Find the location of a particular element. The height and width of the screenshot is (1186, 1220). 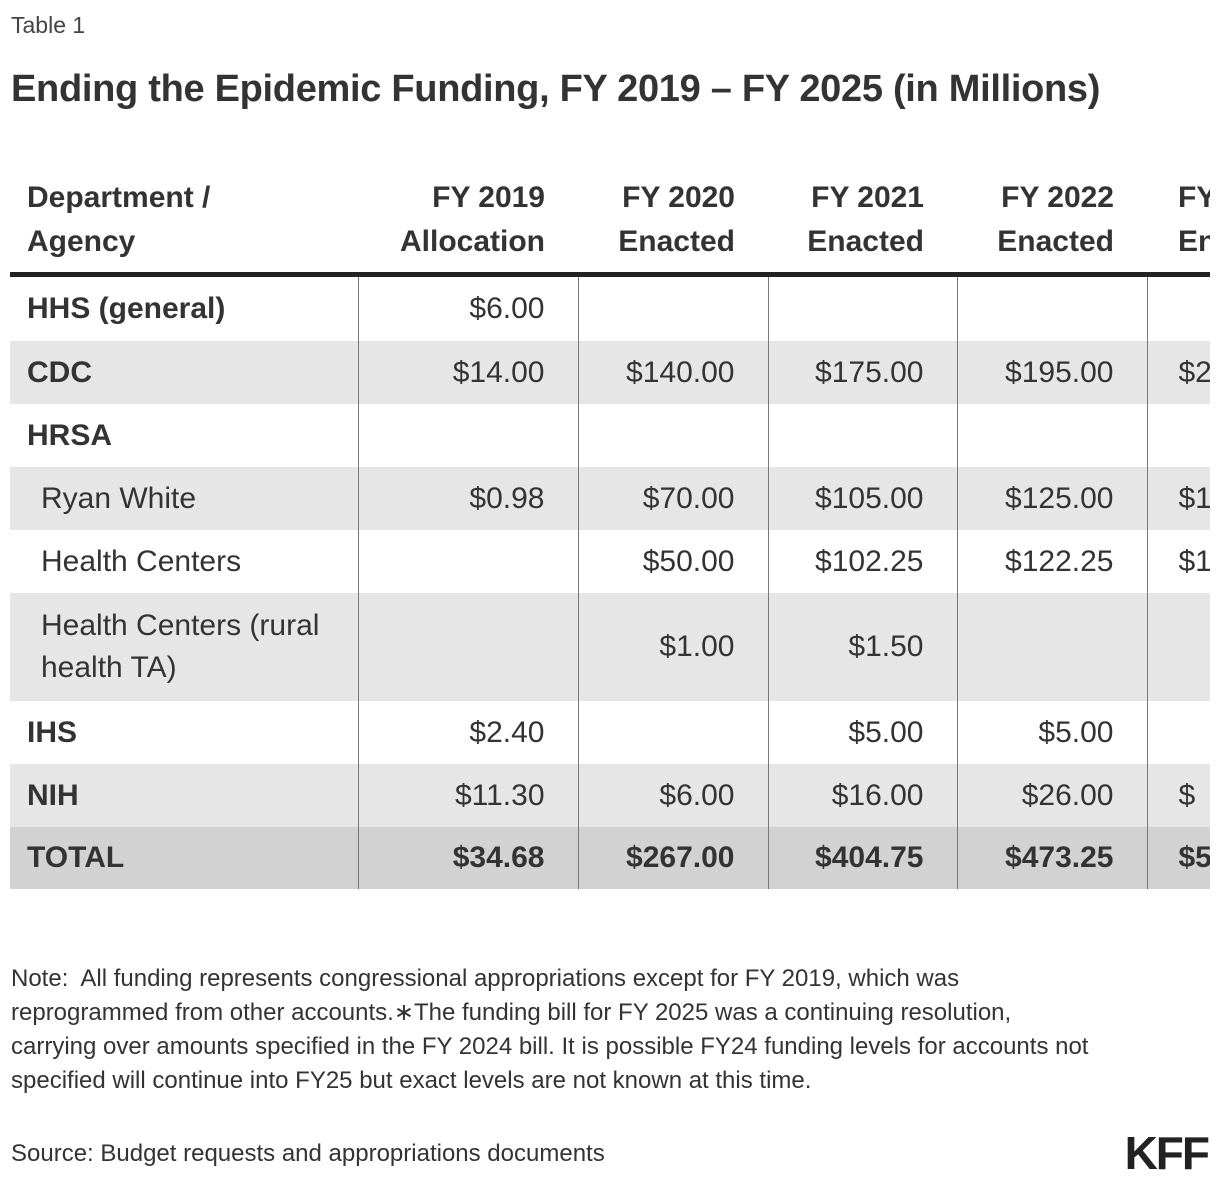

value-cell: $140.00 is located at coordinates (672, 372).